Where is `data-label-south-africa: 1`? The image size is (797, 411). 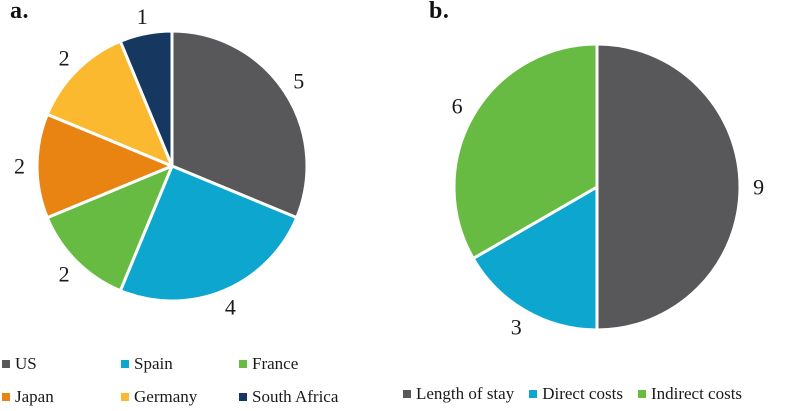 data-label-south-africa: 1 is located at coordinates (142, 16).